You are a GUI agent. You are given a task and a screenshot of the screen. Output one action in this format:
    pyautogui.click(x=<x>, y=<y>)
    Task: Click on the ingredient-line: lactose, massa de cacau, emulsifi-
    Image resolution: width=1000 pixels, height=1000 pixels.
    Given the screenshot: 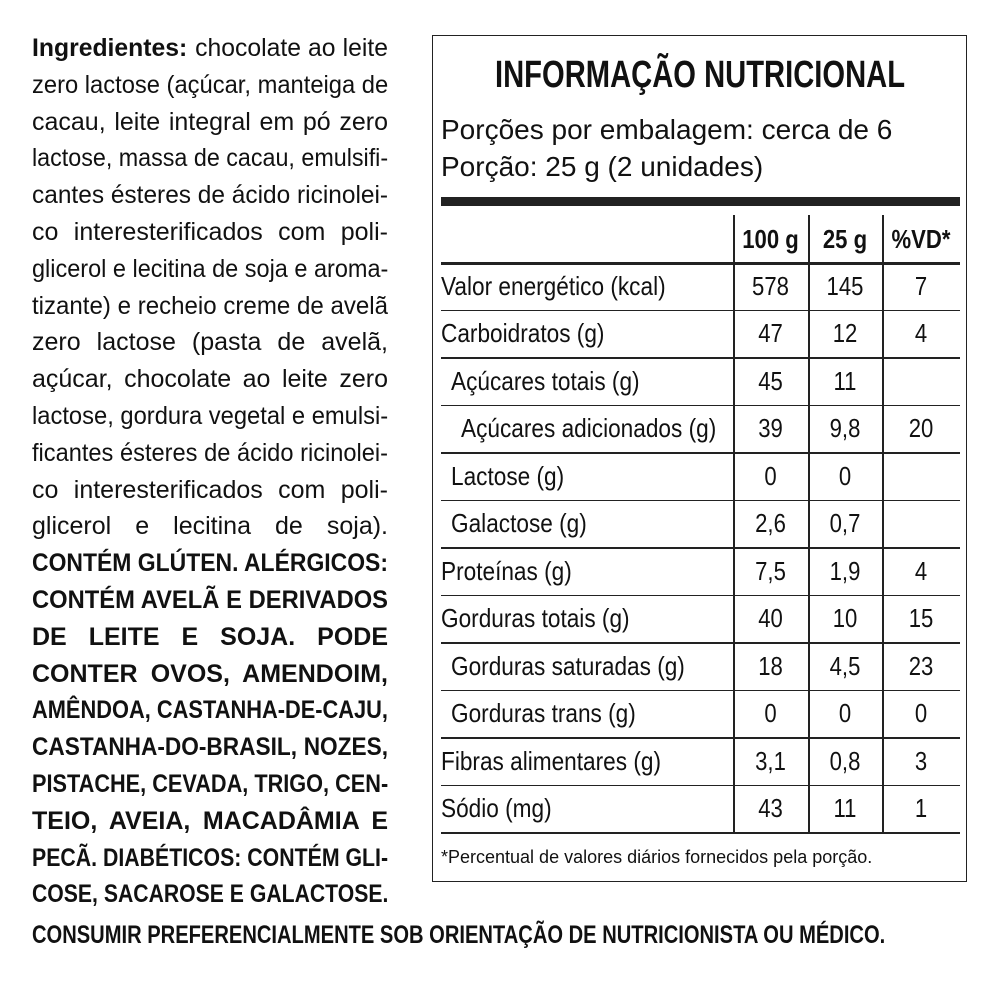 What is the action you would take?
    pyautogui.click(x=210, y=158)
    